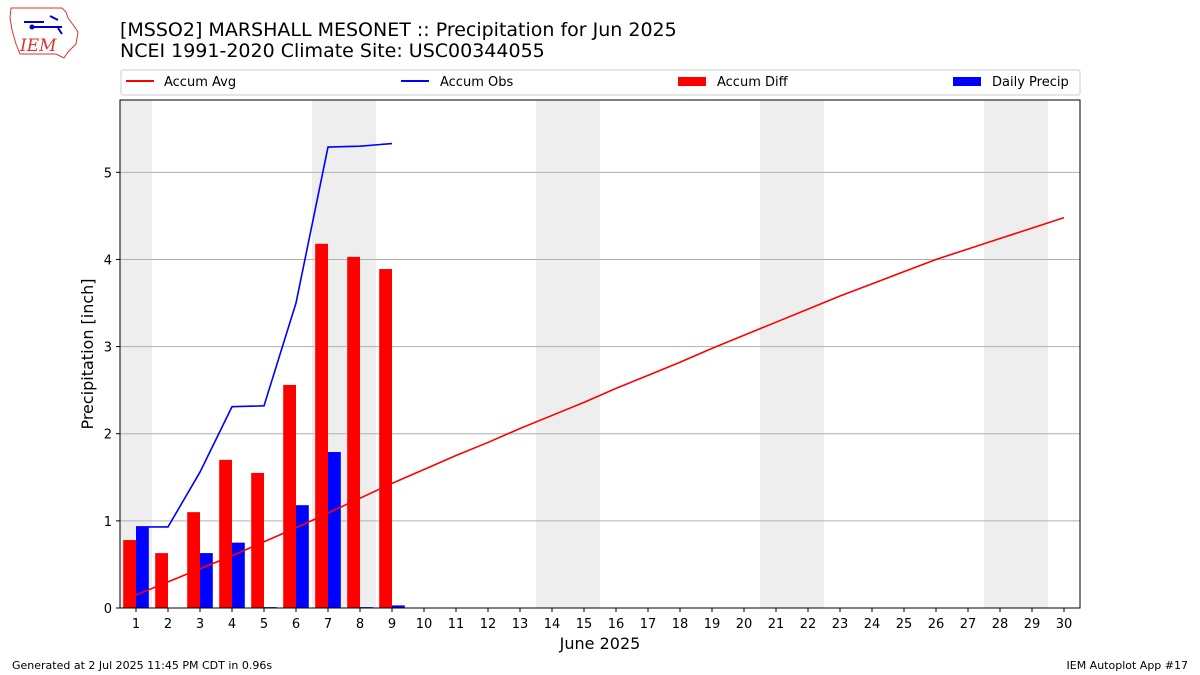 This screenshot has width=1200, height=675. What do you see at coordinates (776, 624) in the screenshot?
I see `x-tick-label-21: 21` at bounding box center [776, 624].